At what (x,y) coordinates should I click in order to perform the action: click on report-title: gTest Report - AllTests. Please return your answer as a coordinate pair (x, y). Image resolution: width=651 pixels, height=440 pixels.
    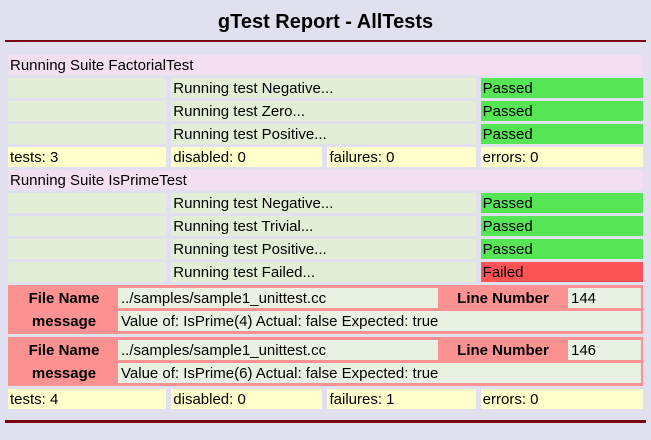
    Looking at the image, I should click on (325, 22).